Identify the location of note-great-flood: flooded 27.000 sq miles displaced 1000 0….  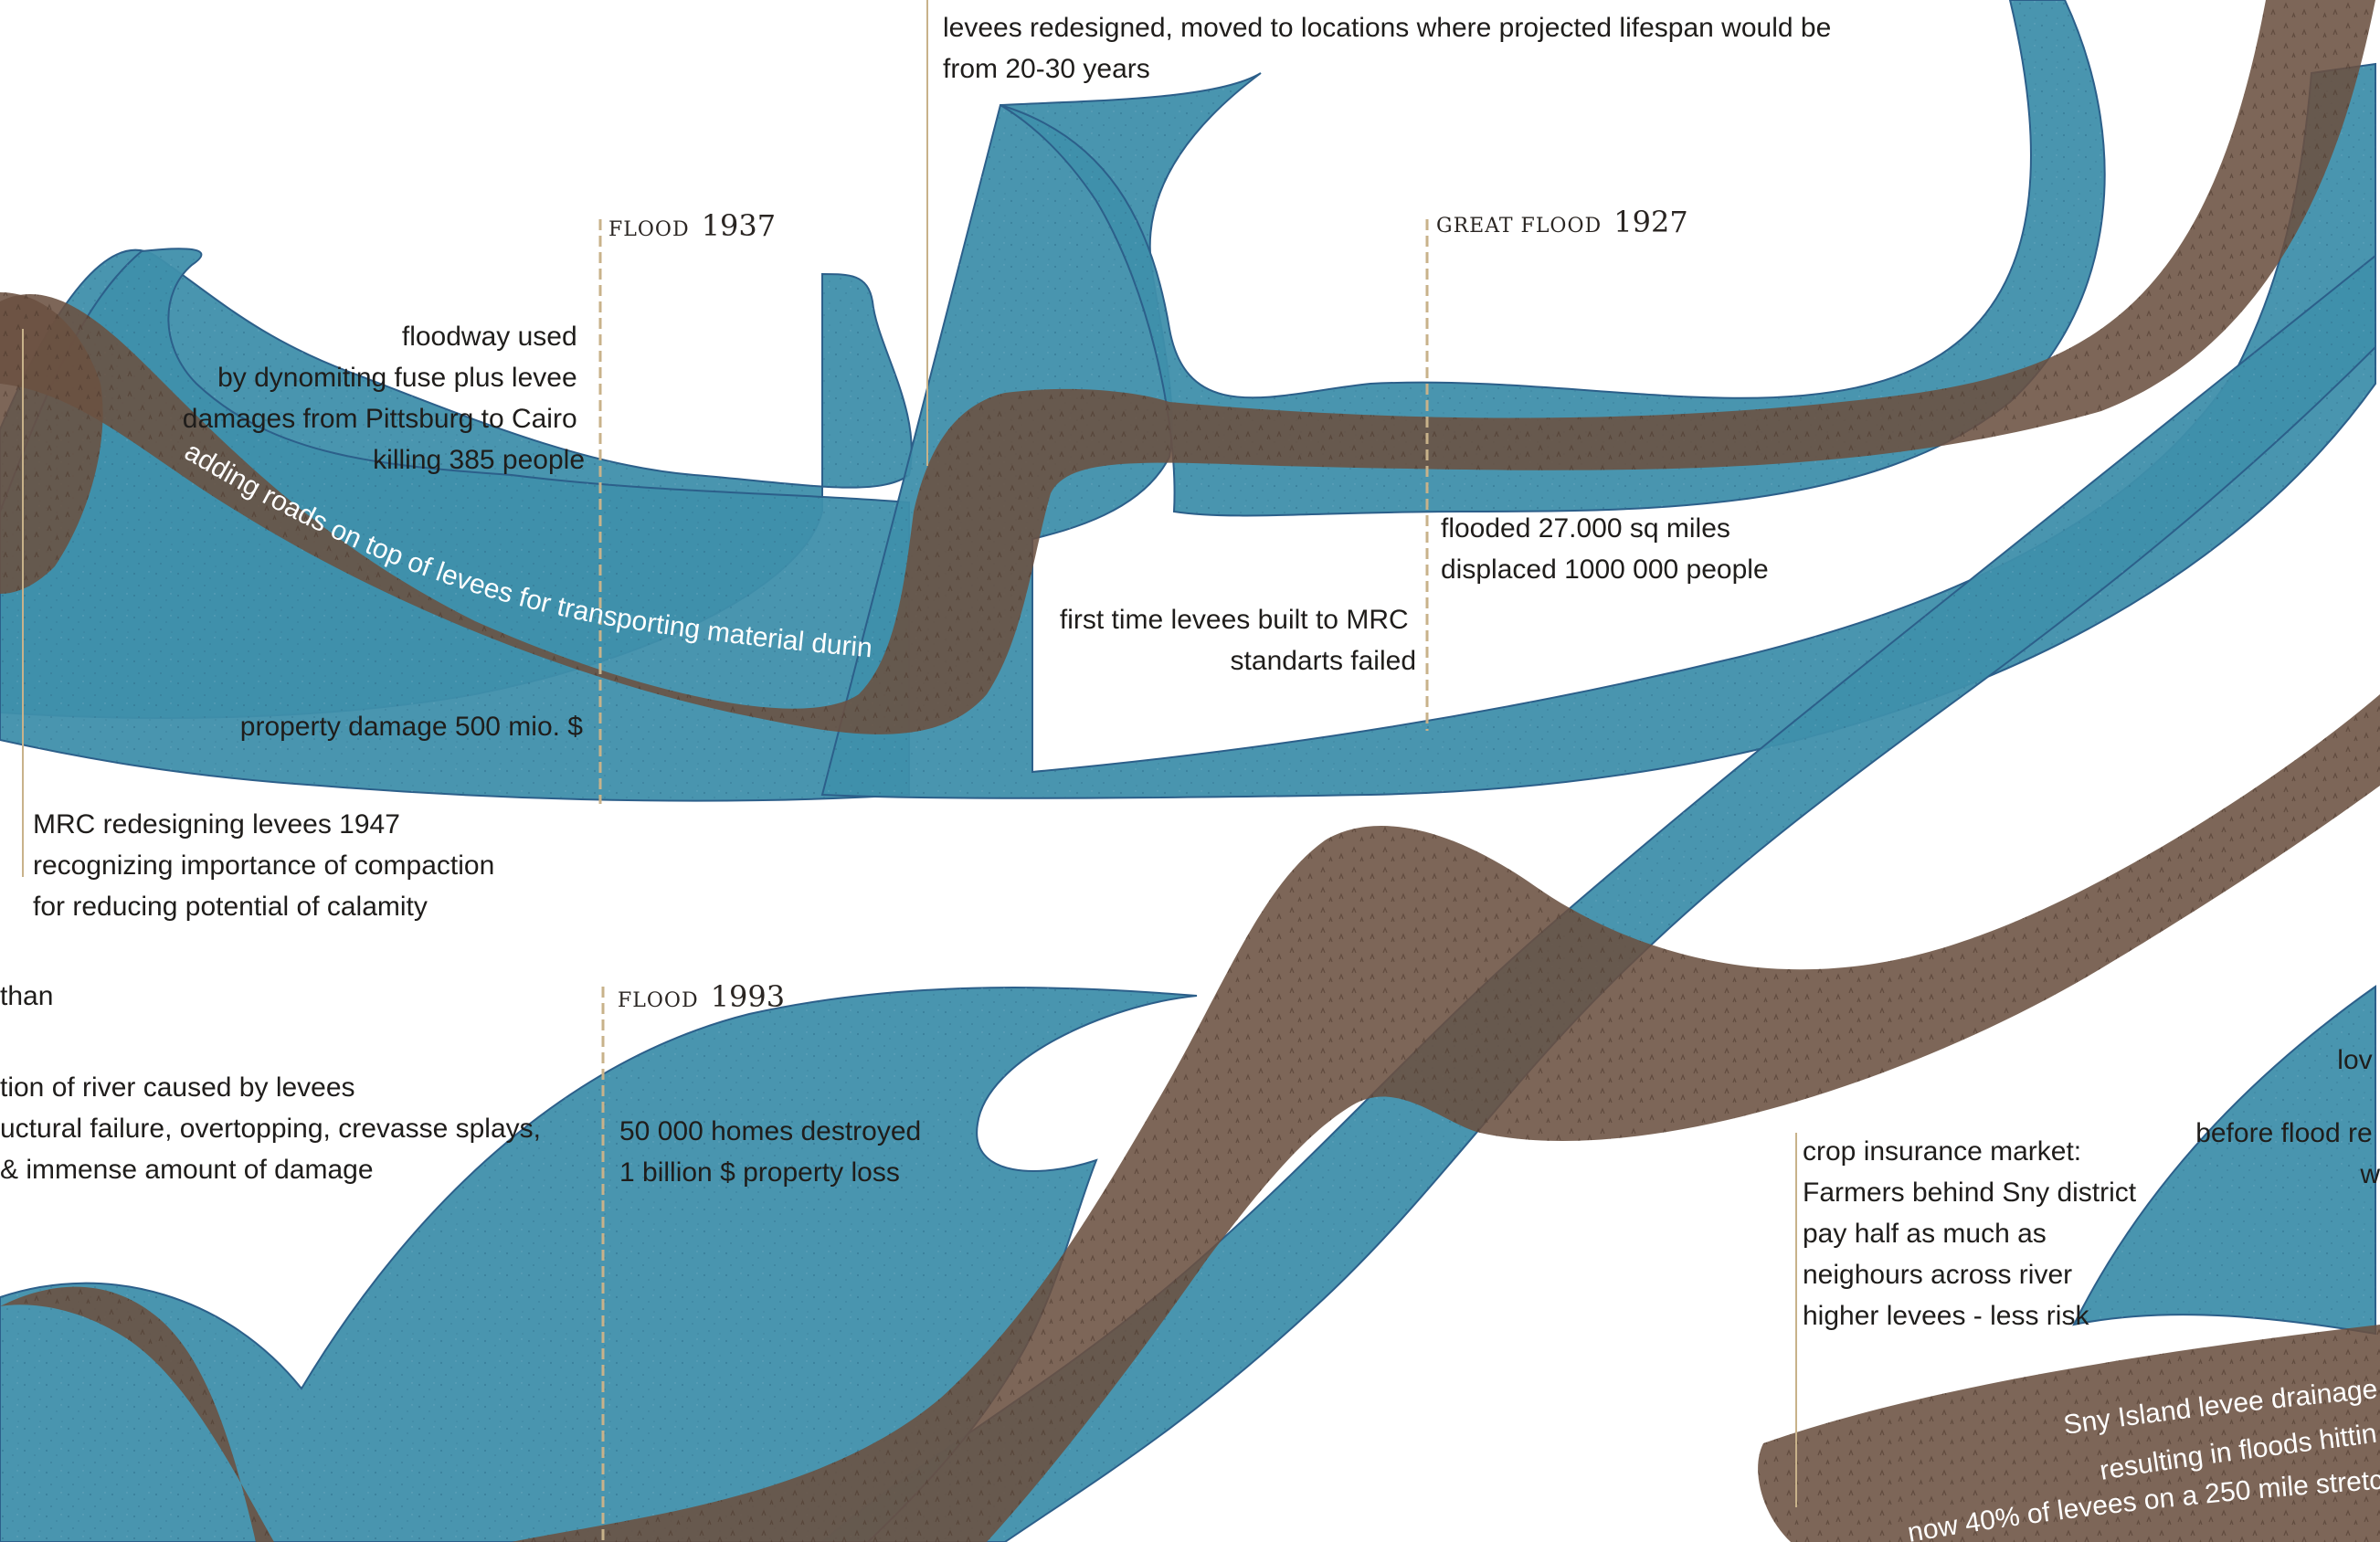
(1605, 549).